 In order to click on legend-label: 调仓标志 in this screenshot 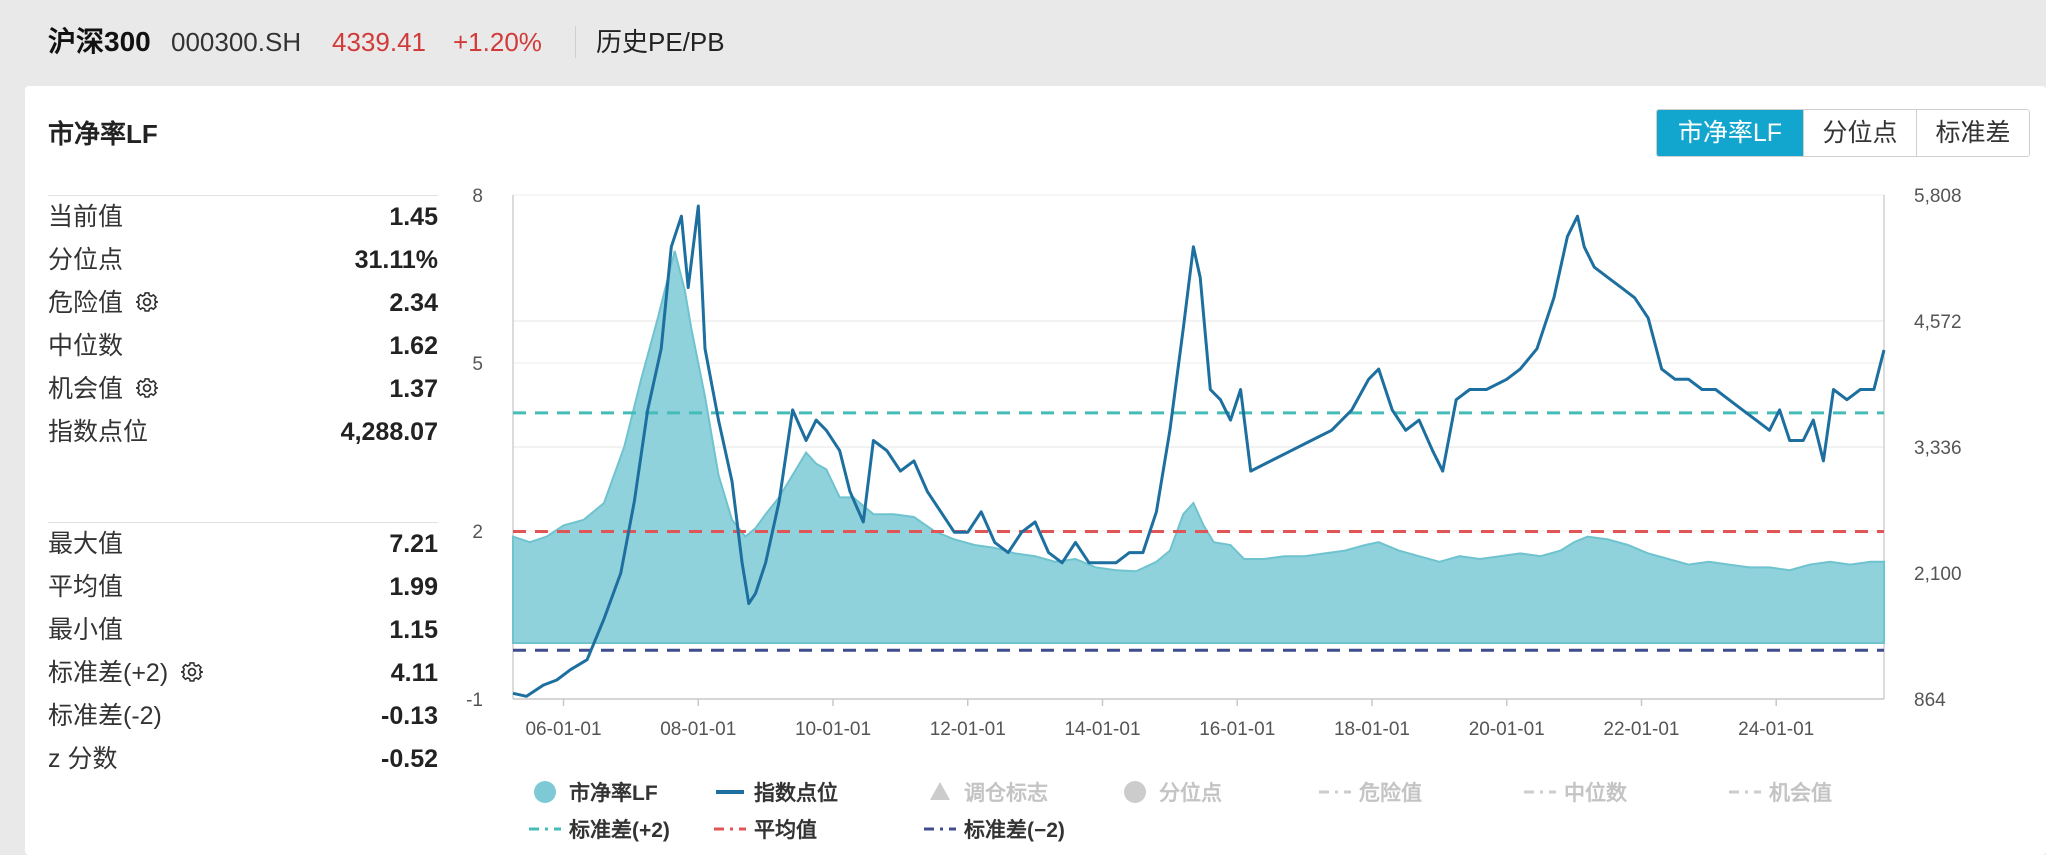, I will do `click(1006, 793)`.